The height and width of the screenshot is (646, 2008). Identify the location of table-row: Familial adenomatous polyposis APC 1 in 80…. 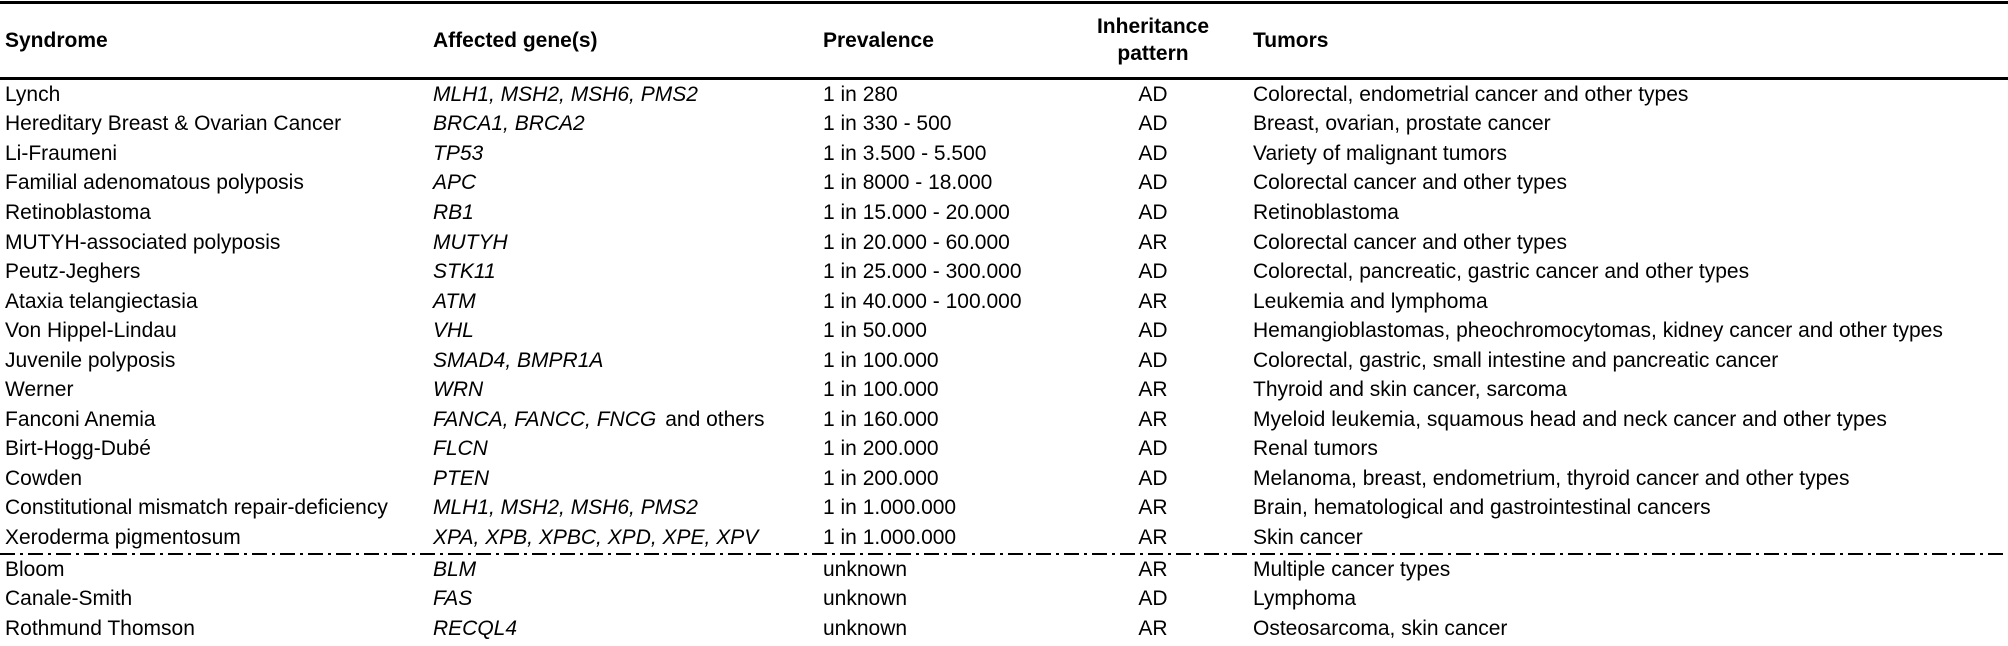
(1004, 184).